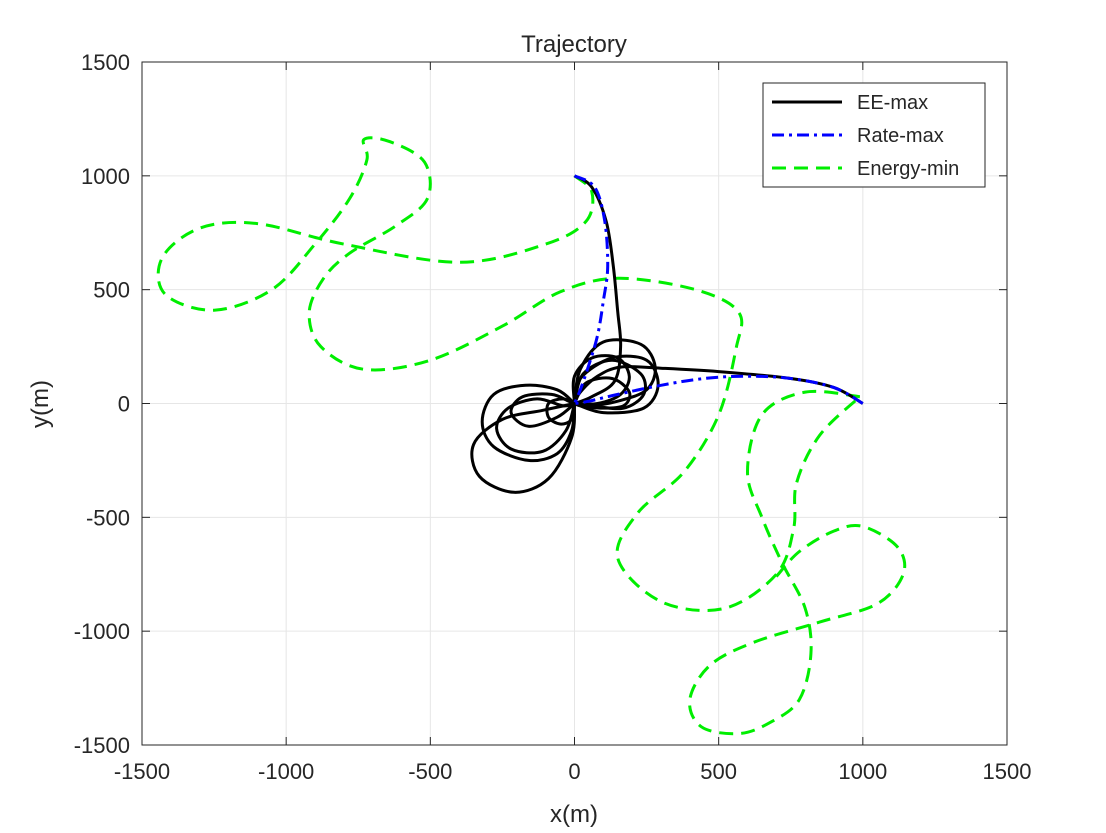 The image size is (1106, 833). I want to click on legend-label: EE-max, so click(892, 103).